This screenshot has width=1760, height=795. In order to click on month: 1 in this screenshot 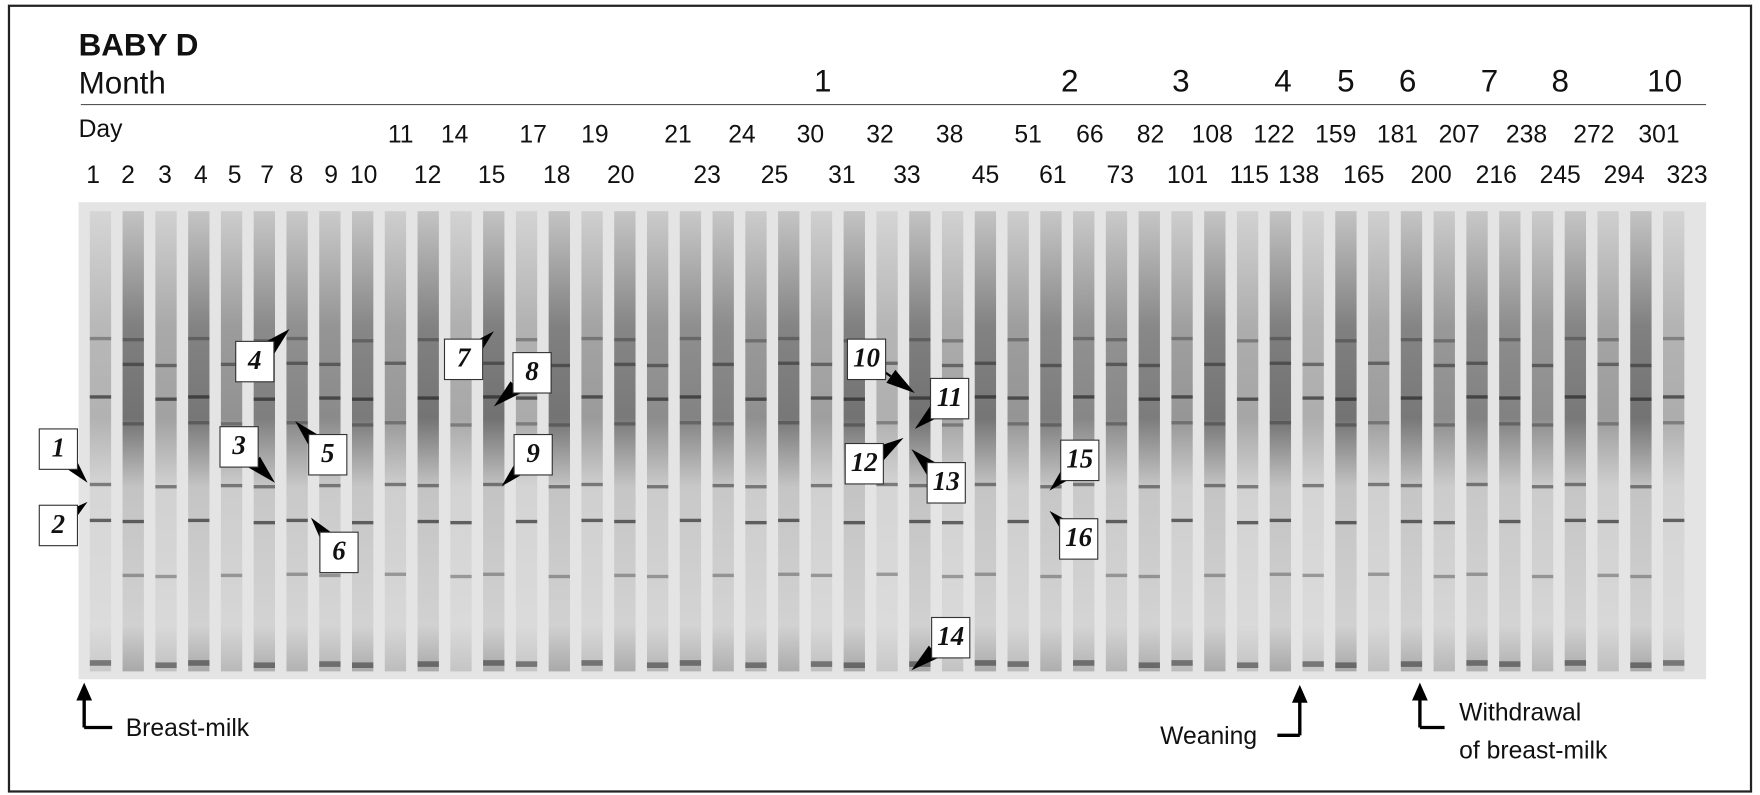, I will do `click(822, 81)`.